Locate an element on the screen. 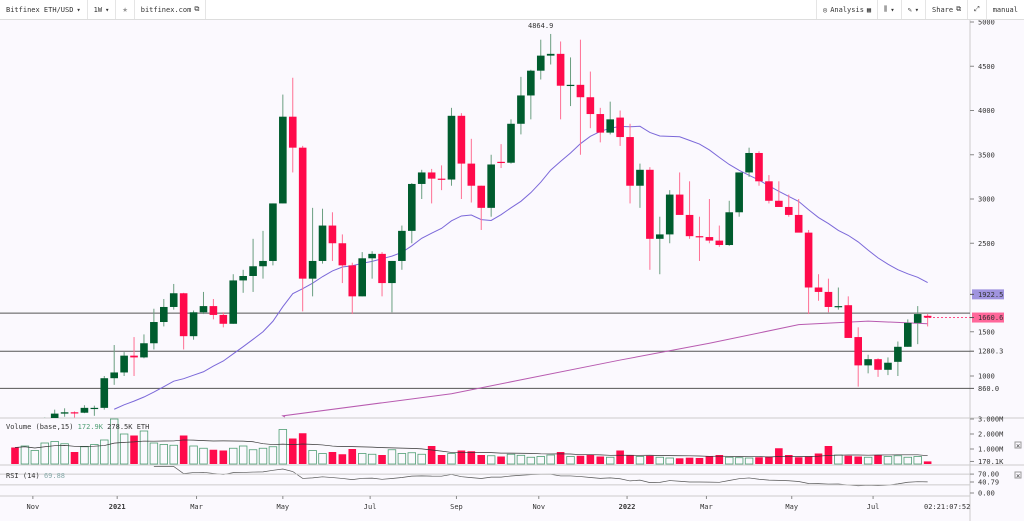 This screenshot has height=521, width=1024. interval-label: 1W is located at coordinates (98, 9).